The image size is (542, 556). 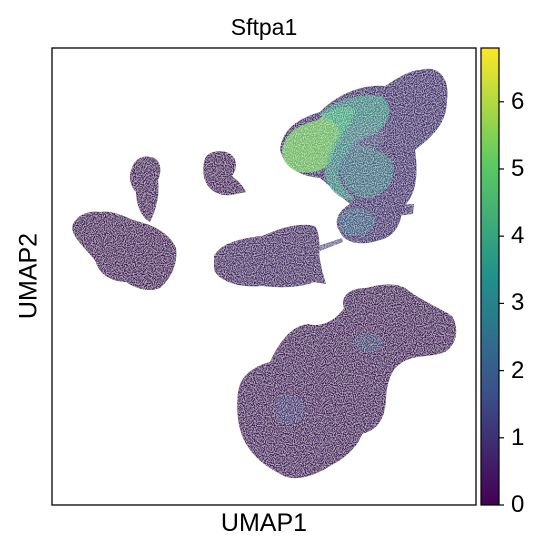 I want to click on lower-teal-region, so click(x=357, y=222).